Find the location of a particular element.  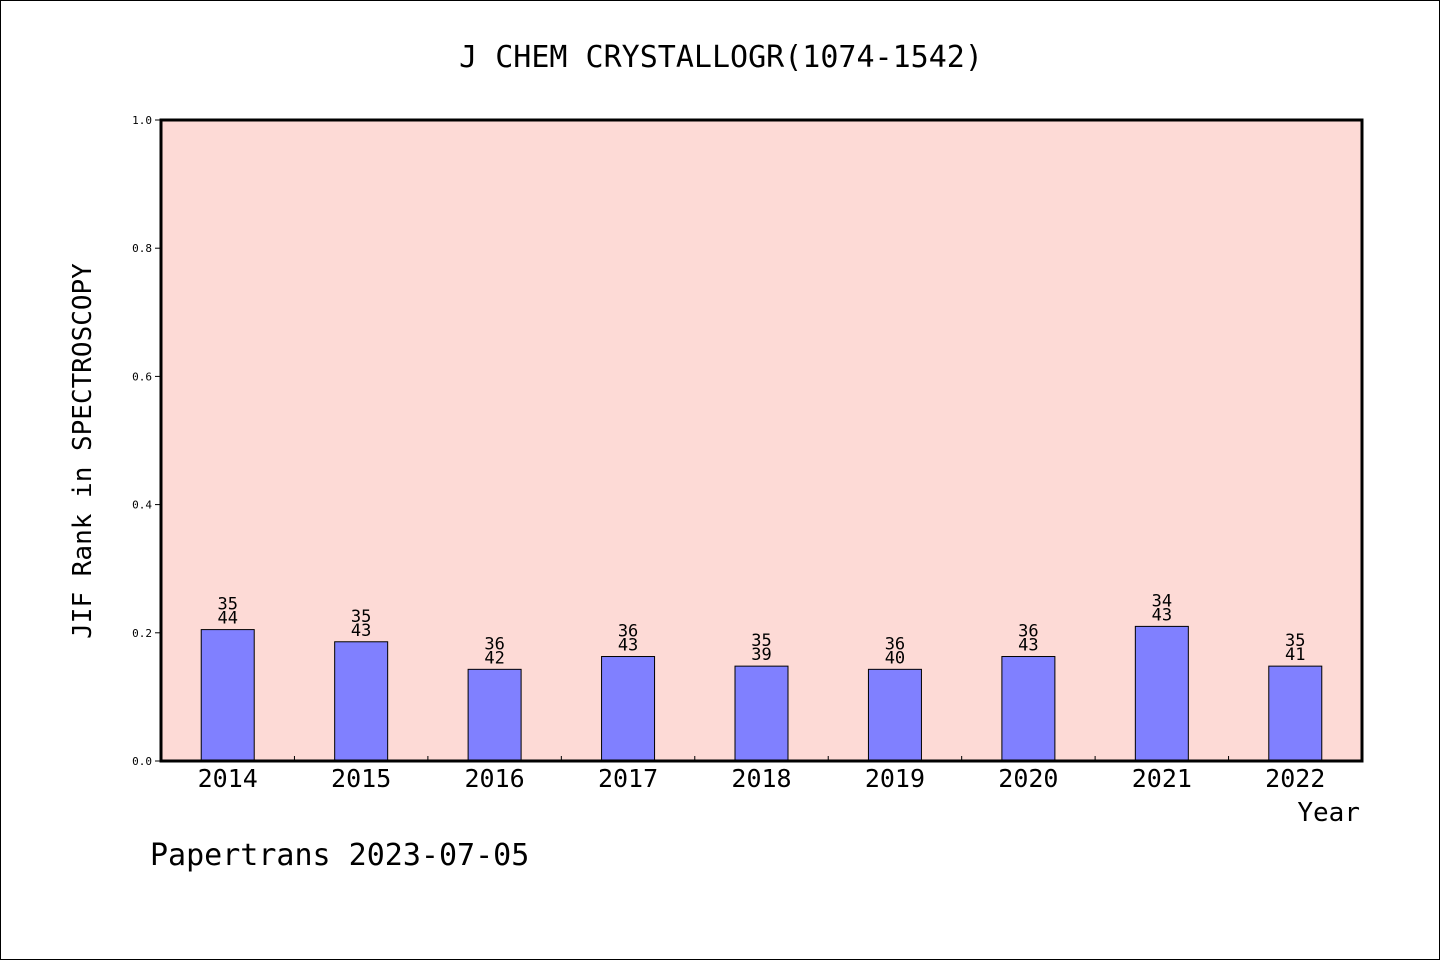

y-tick-label: 0.0 is located at coordinates (142, 761).